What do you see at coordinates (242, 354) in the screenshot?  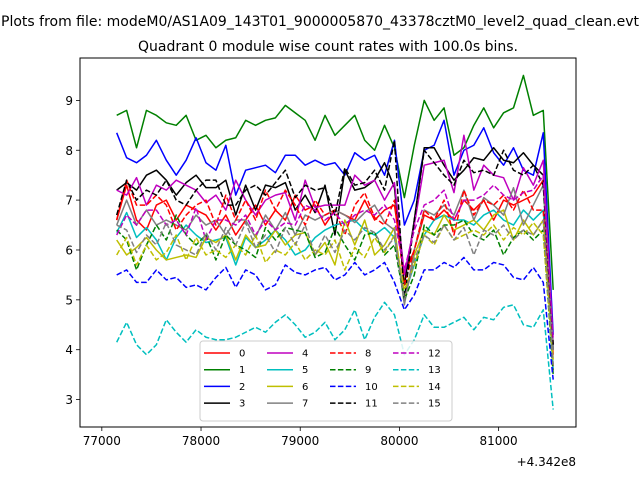 I see `legend-label-0: 0` at bounding box center [242, 354].